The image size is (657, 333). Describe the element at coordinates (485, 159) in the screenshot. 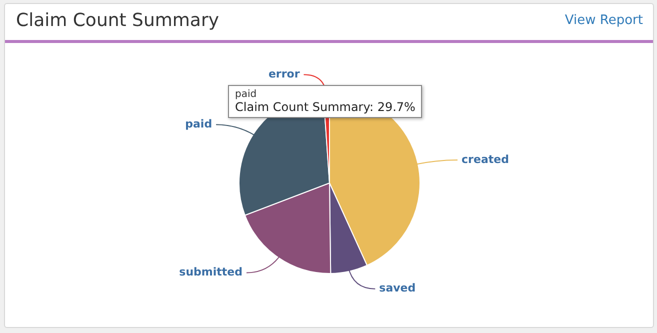

I see `slice-label: created` at that location.